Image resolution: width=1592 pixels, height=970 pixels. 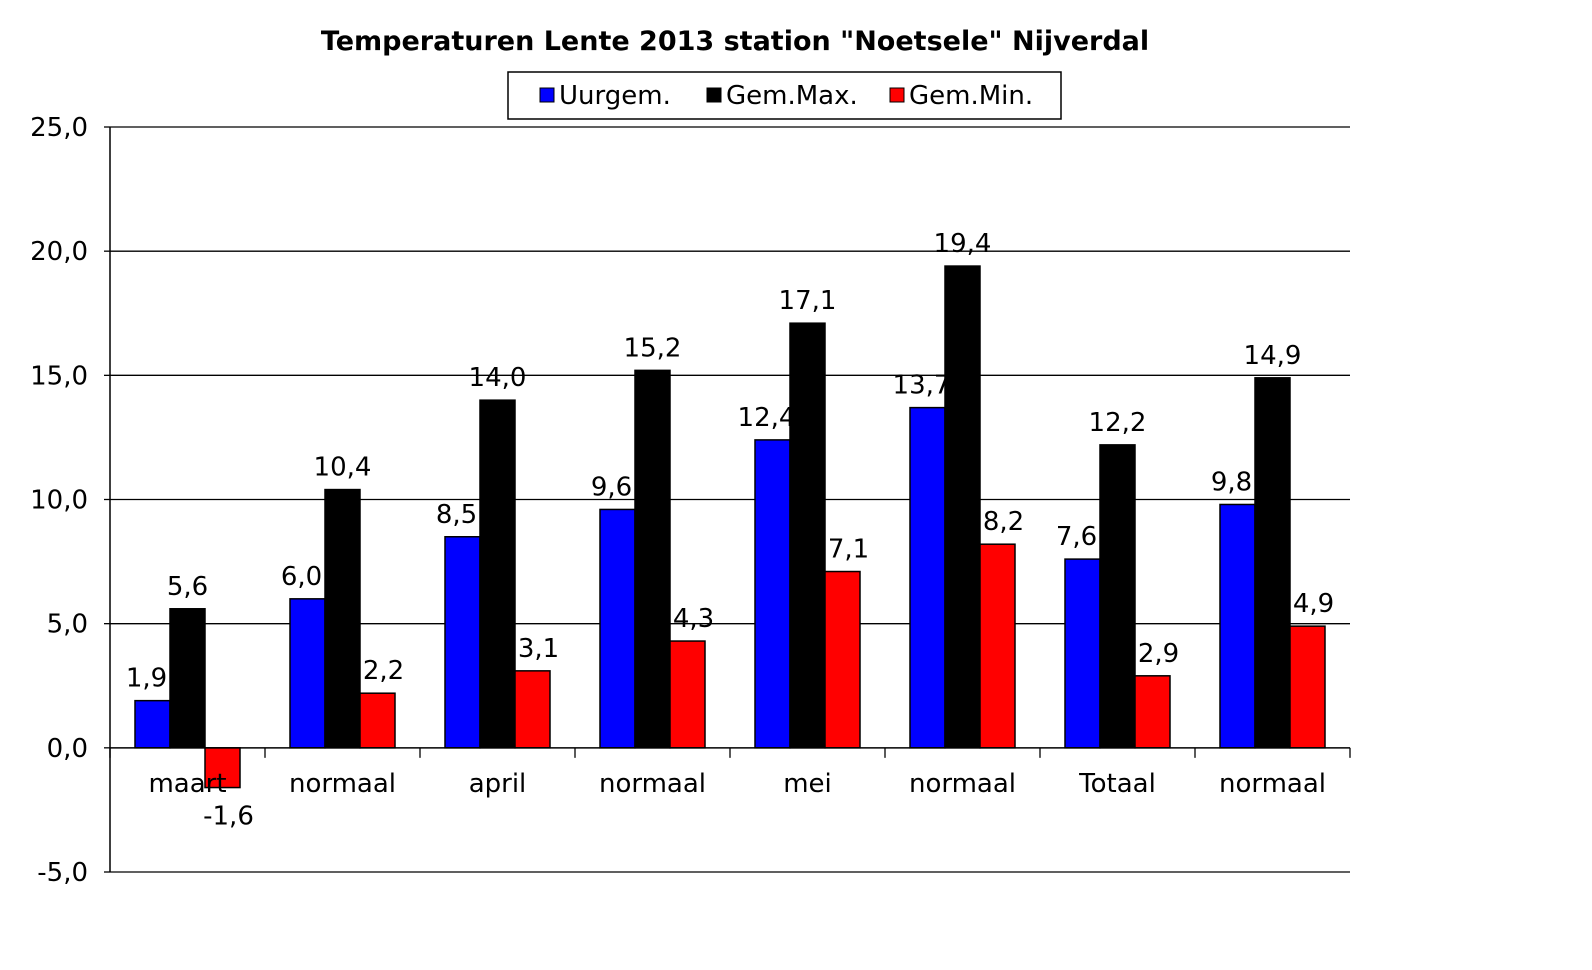 What do you see at coordinates (922, 386) in the screenshot?
I see `data-label: 13,7` at bounding box center [922, 386].